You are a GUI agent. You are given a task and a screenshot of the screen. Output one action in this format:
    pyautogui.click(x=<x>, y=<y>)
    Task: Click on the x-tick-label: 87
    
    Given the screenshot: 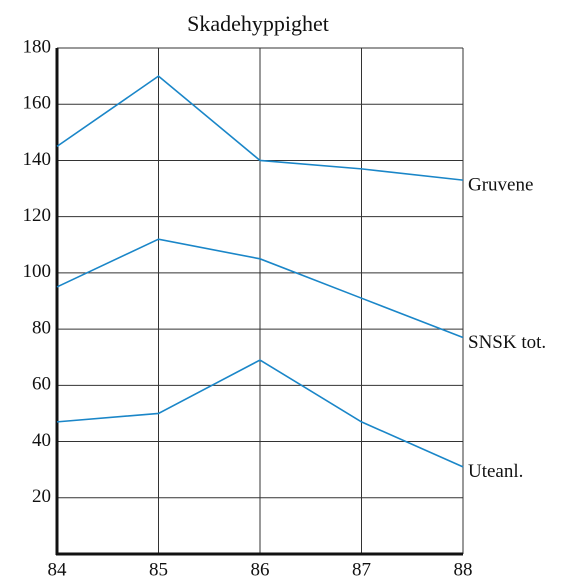 What is the action you would take?
    pyautogui.click(x=361, y=569)
    